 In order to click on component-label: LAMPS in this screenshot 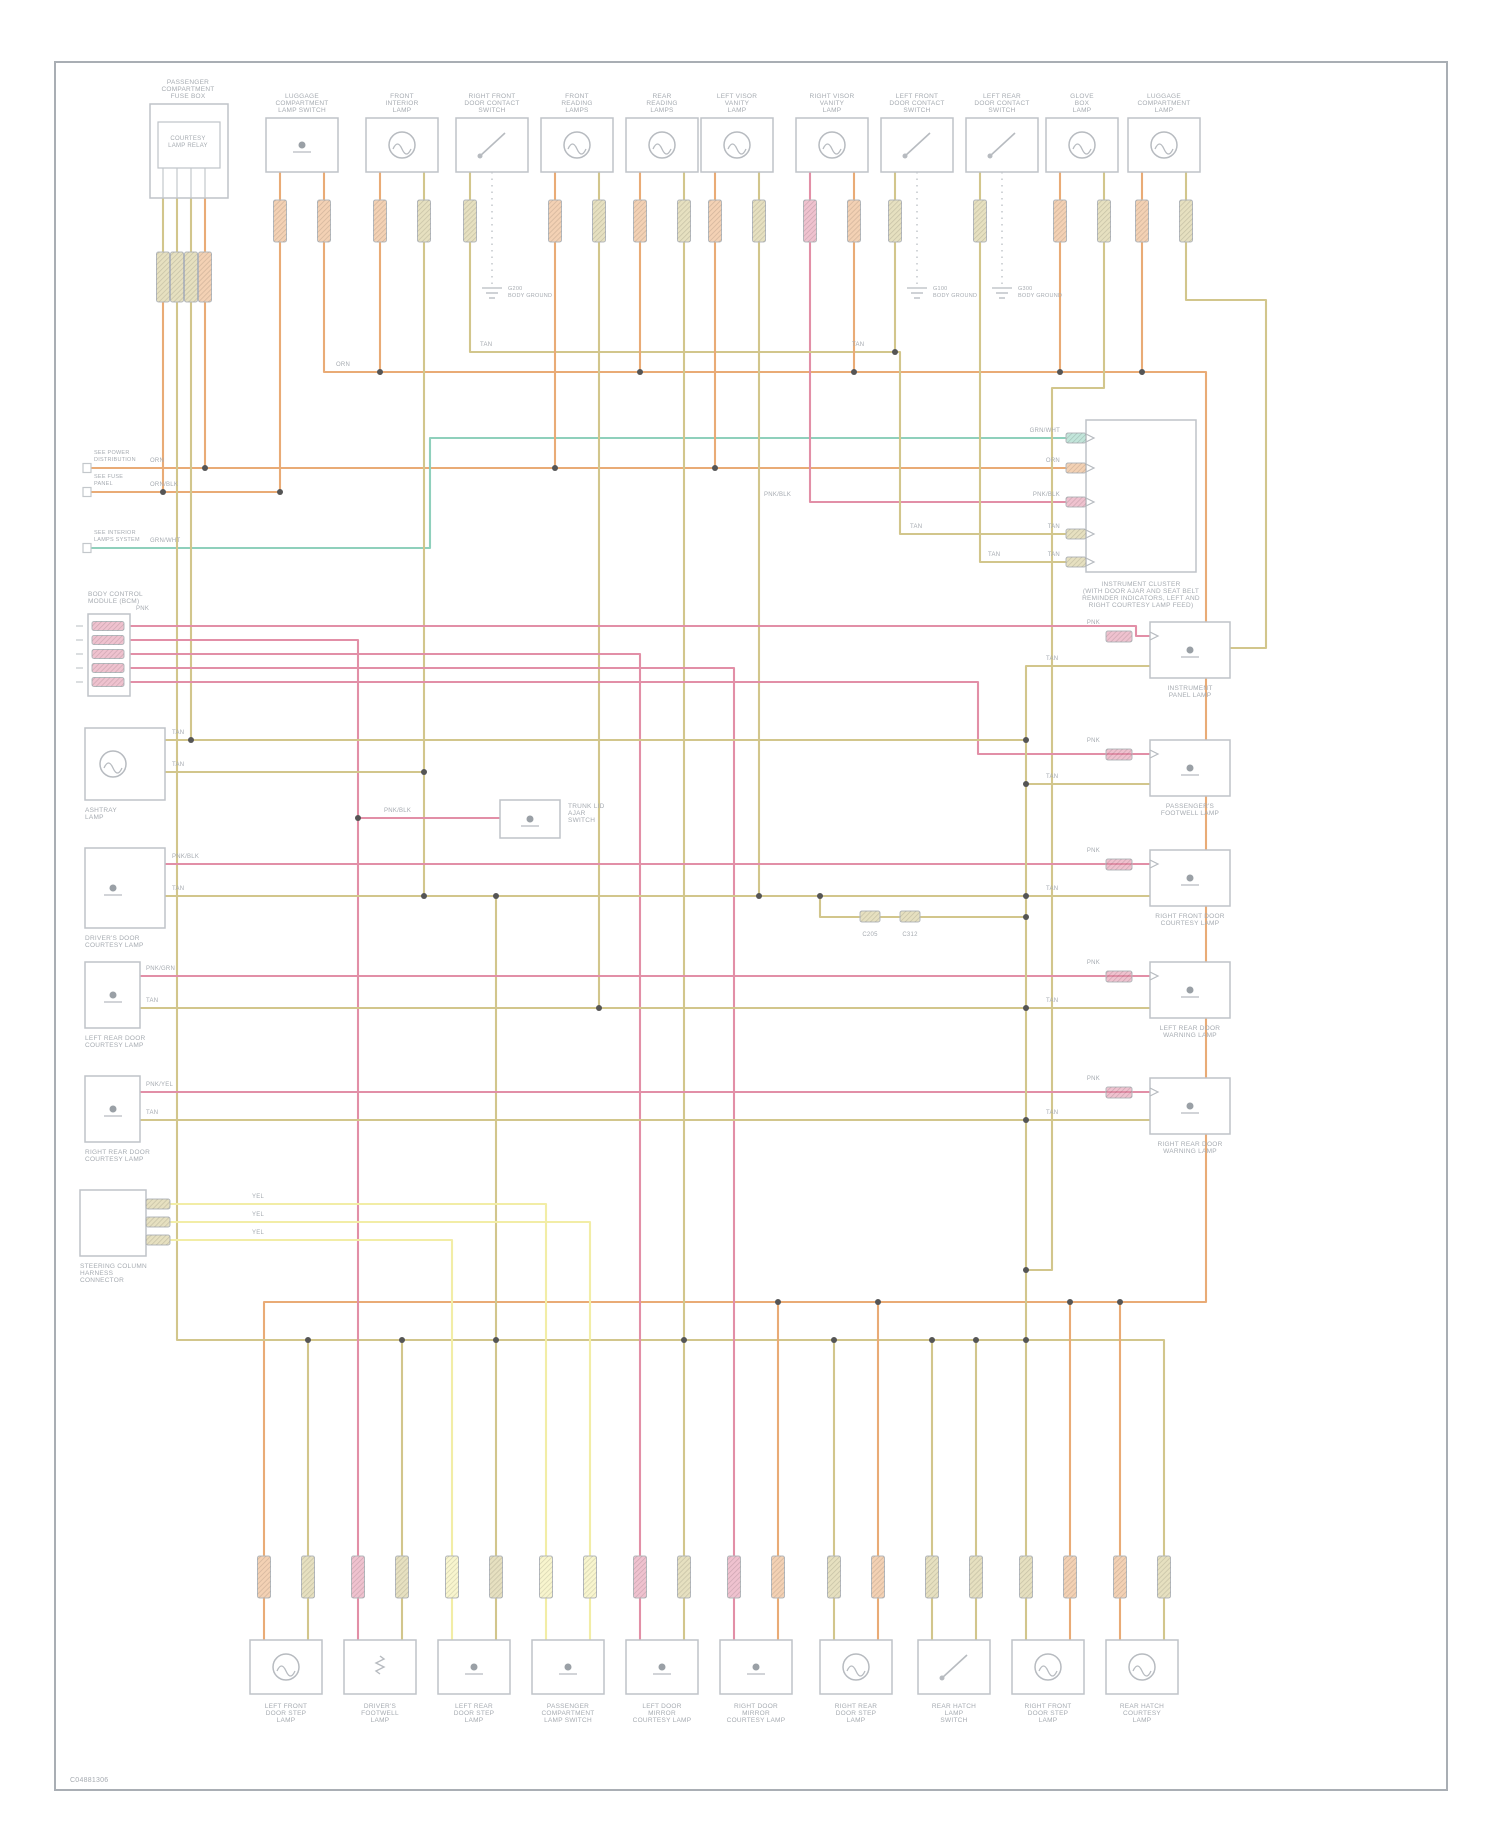, I will do `click(577, 110)`.